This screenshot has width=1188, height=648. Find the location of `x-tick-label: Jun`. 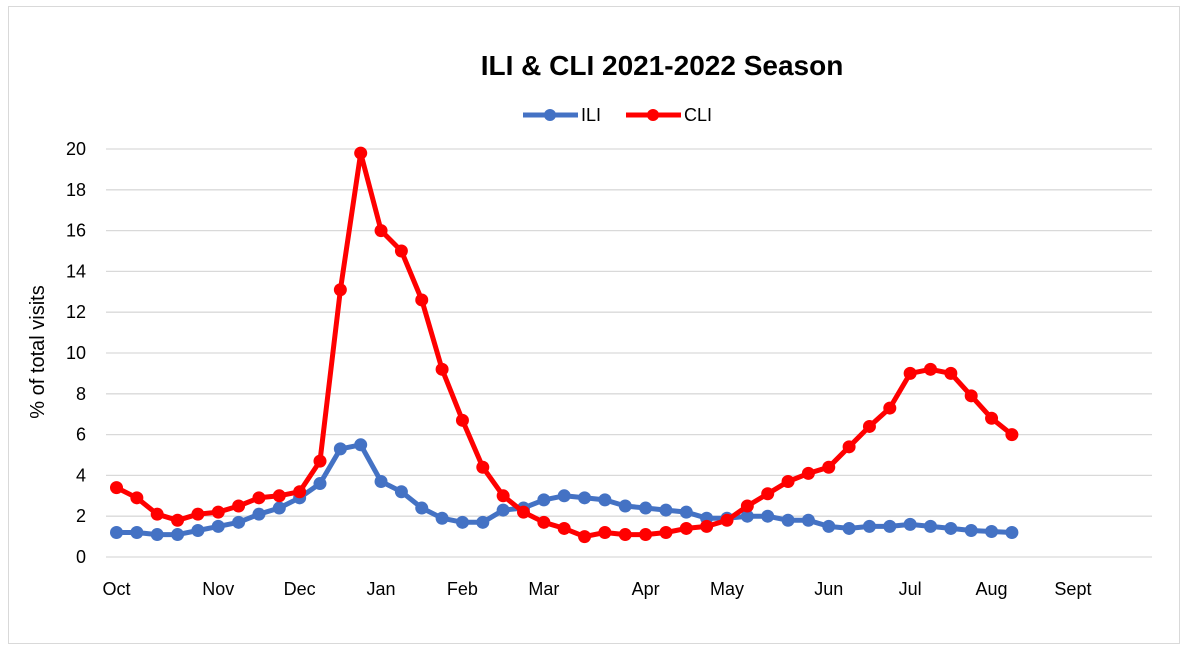

x-tick-label: Jun is located at coordinates (828, 589).